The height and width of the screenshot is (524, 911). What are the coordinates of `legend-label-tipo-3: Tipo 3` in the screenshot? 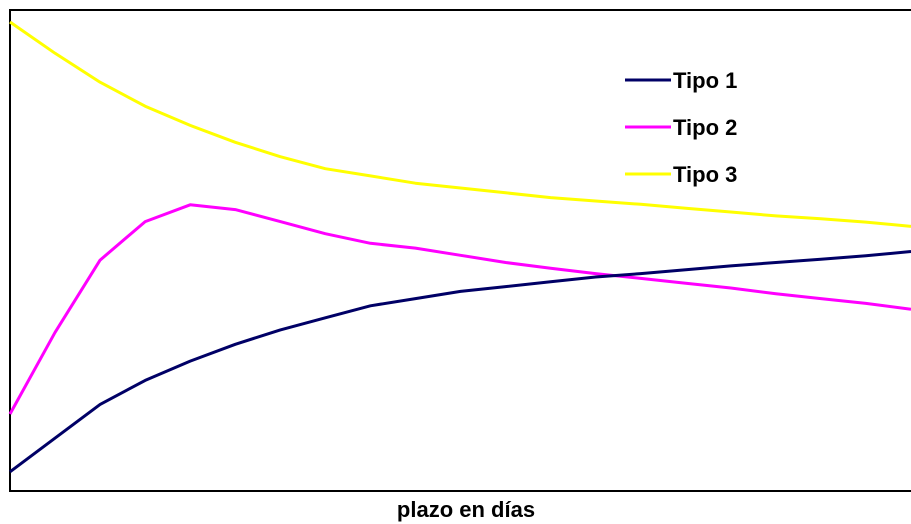 It's located at (705, 174).